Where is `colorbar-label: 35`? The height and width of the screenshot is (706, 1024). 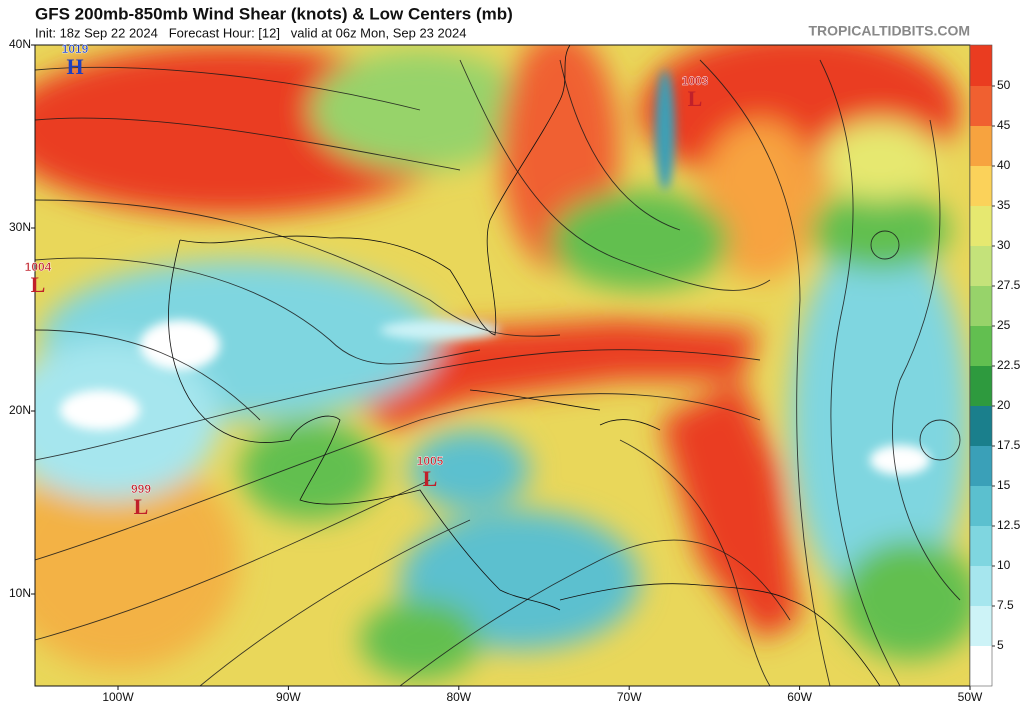
colorbar-label: 35 is located at coordinates (1004, 205).